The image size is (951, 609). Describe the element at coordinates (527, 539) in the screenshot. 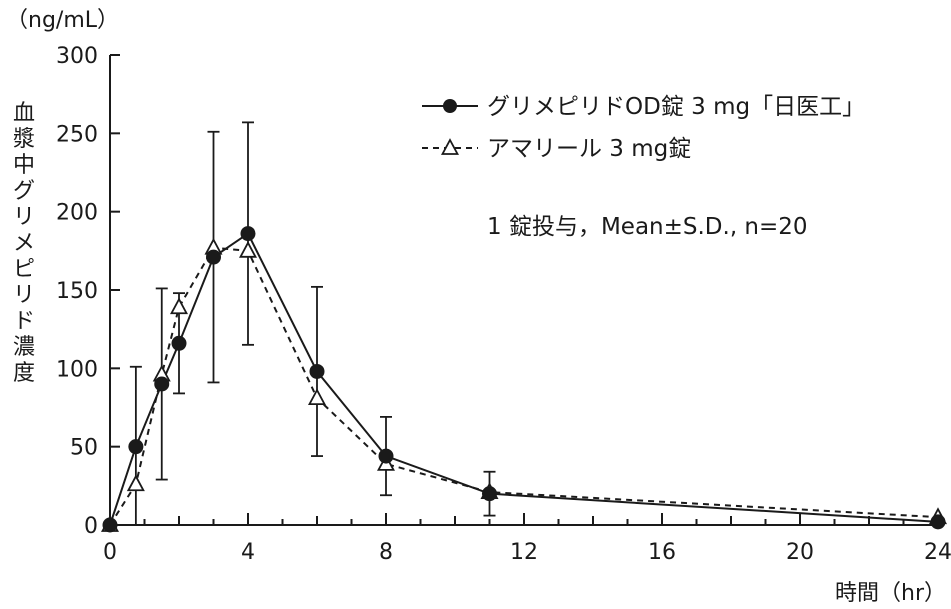

I see `x-ticks: 0 4 8 12 16 20 24` at that location.